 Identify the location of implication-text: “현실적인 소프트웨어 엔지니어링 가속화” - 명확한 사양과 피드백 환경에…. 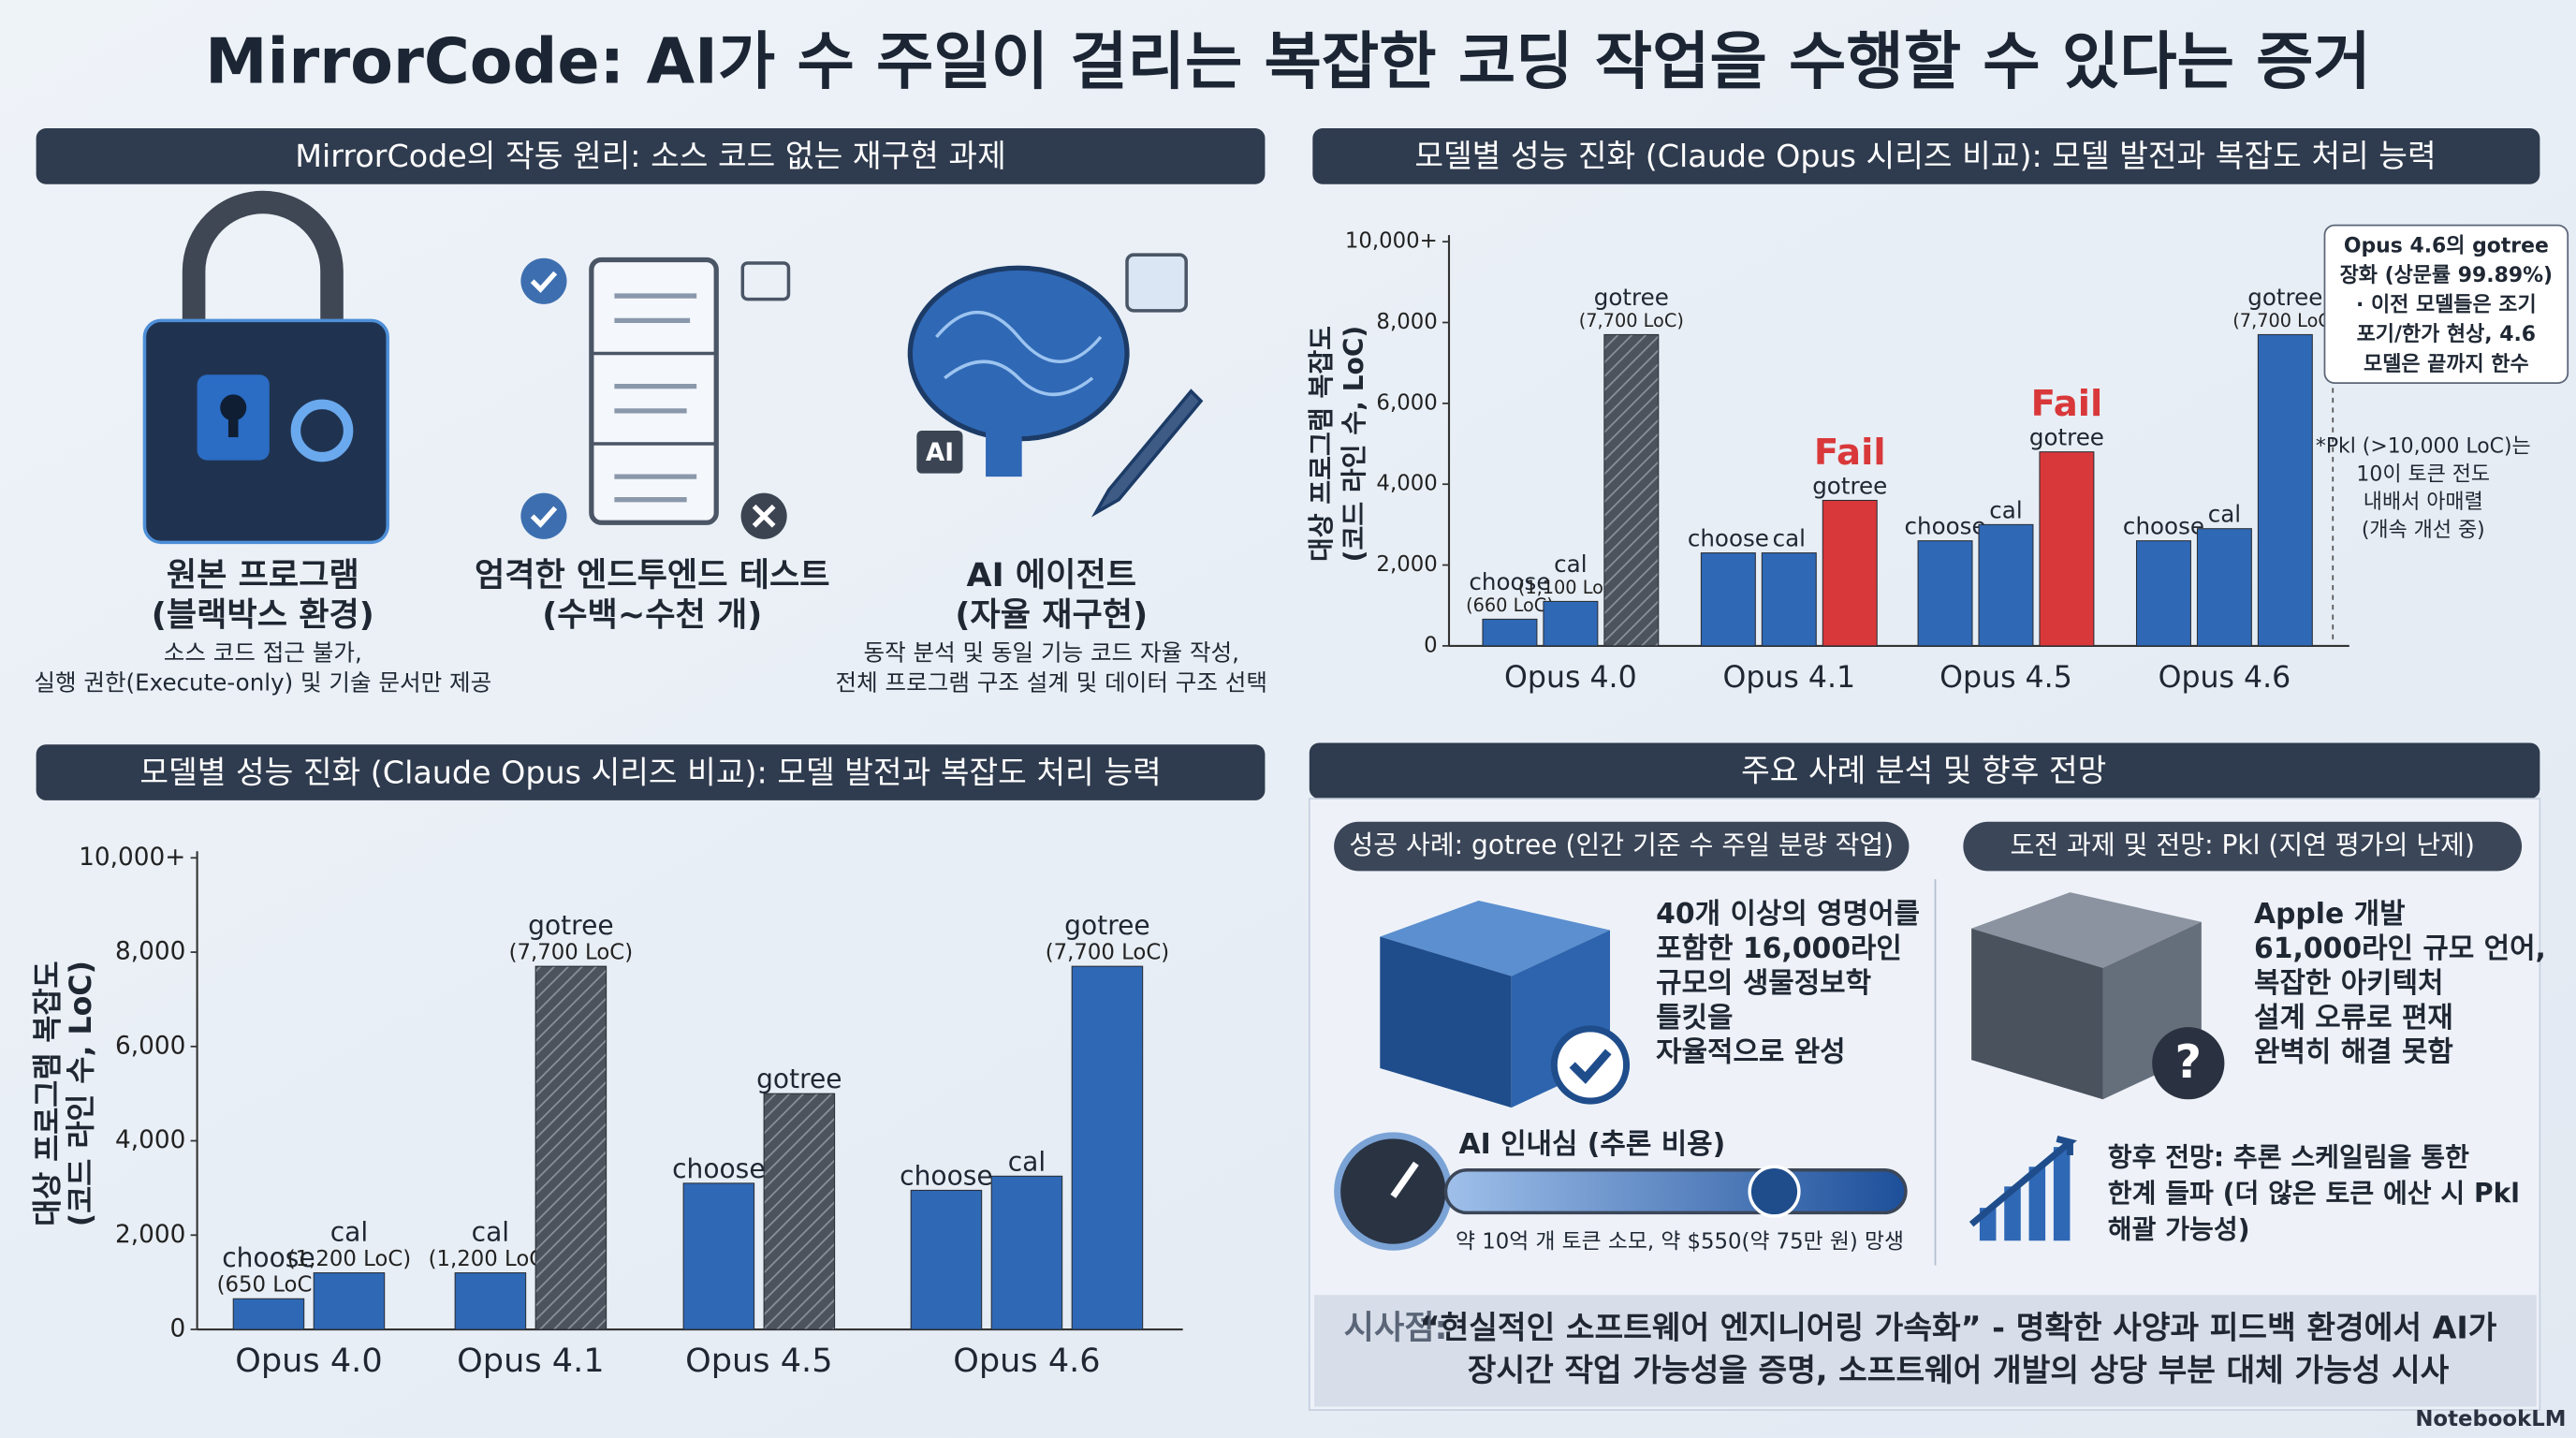
(1959, 1328).